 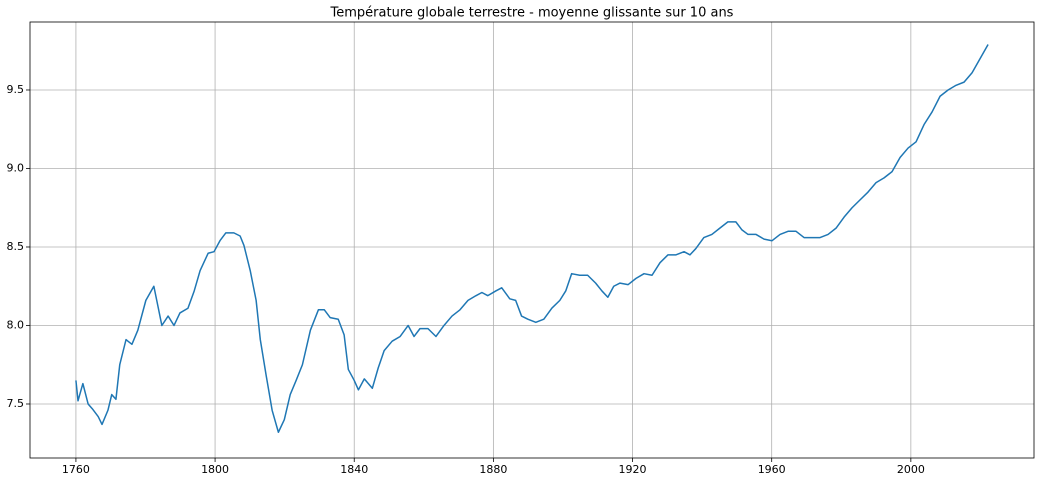 I want to click on x-tick-label: 1880, so click(x=493, y=469).